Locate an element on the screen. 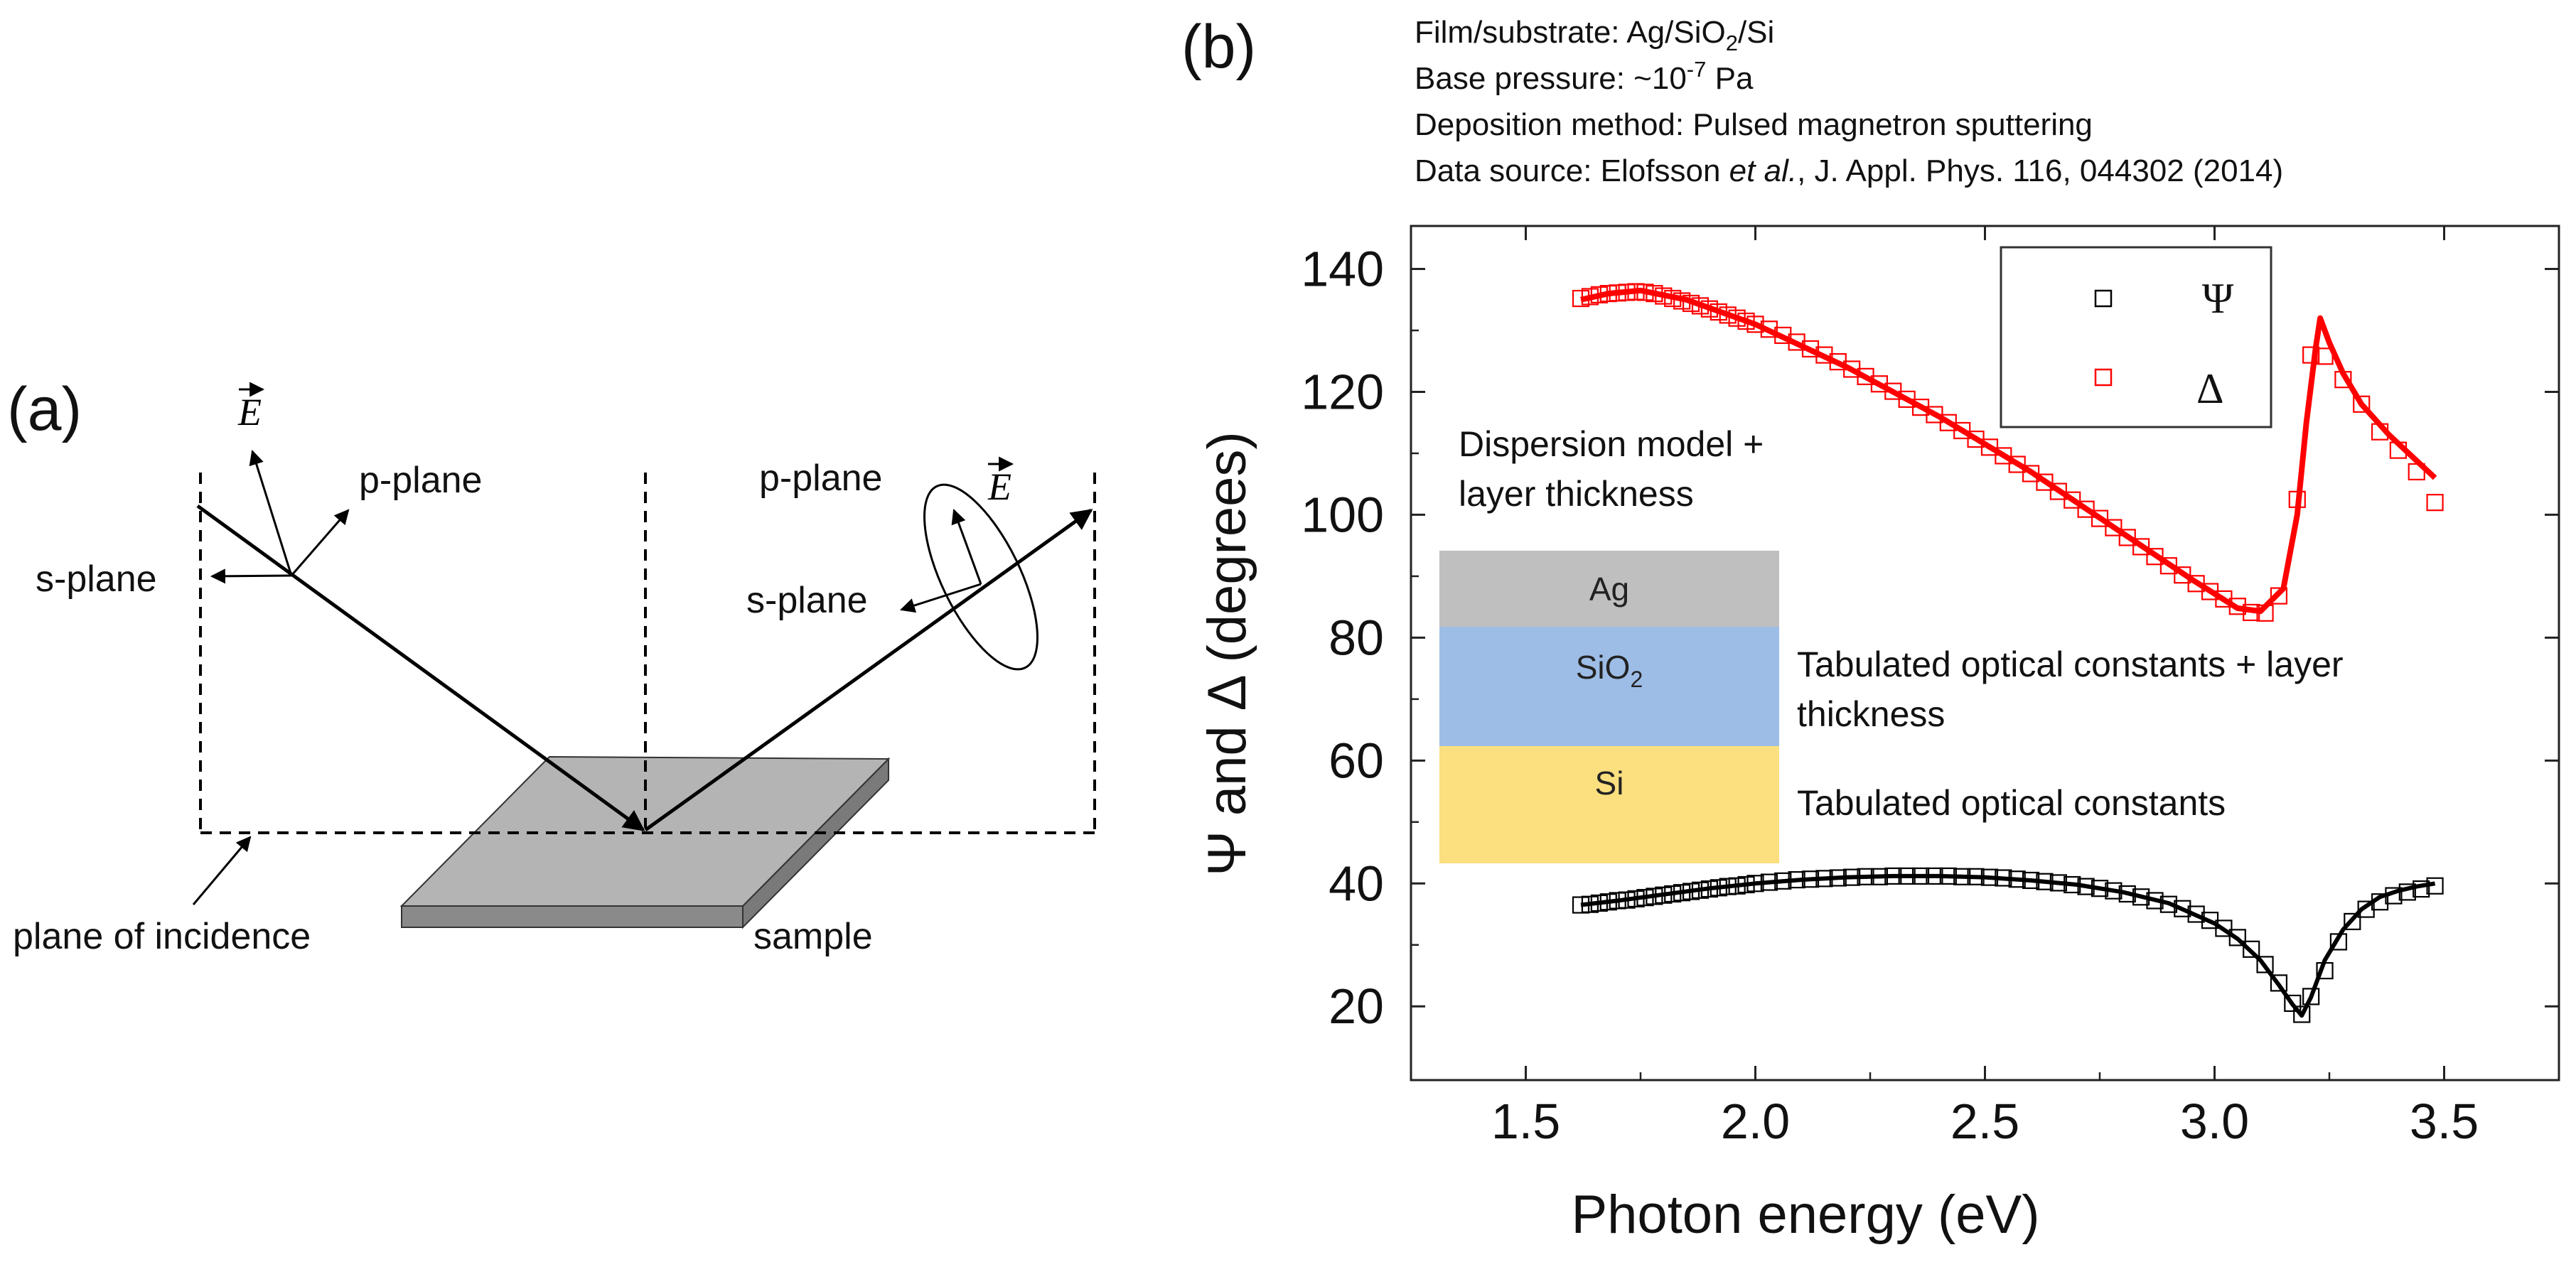 This screenshot has height=1262, width=2576. annotation-si-1: Tabulated optical constants is located at coordinates (2011, 803).